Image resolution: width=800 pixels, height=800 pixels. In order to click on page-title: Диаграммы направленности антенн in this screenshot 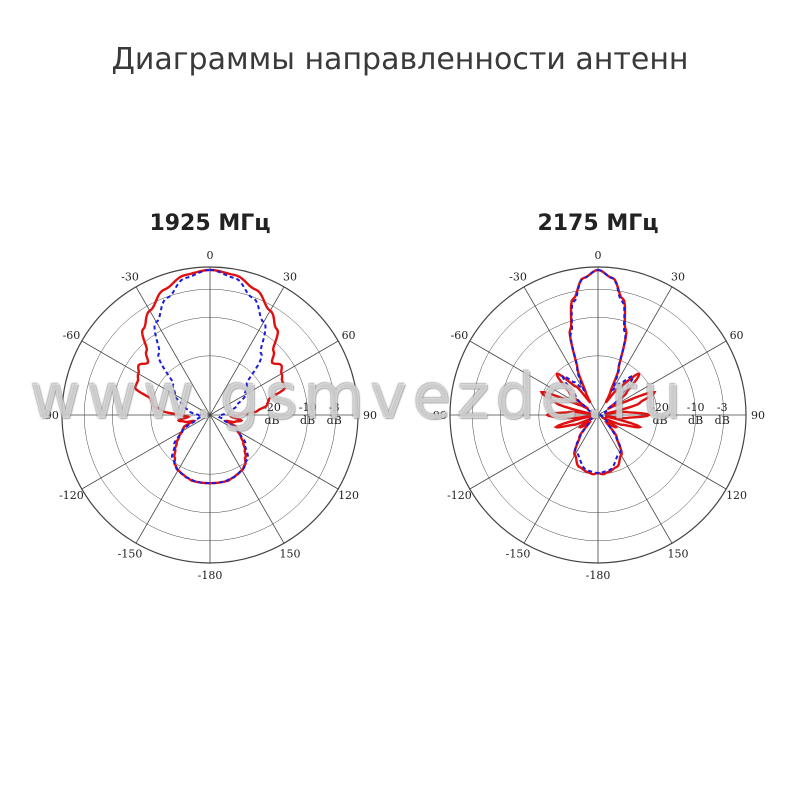, I will do `click(400, 59)`.